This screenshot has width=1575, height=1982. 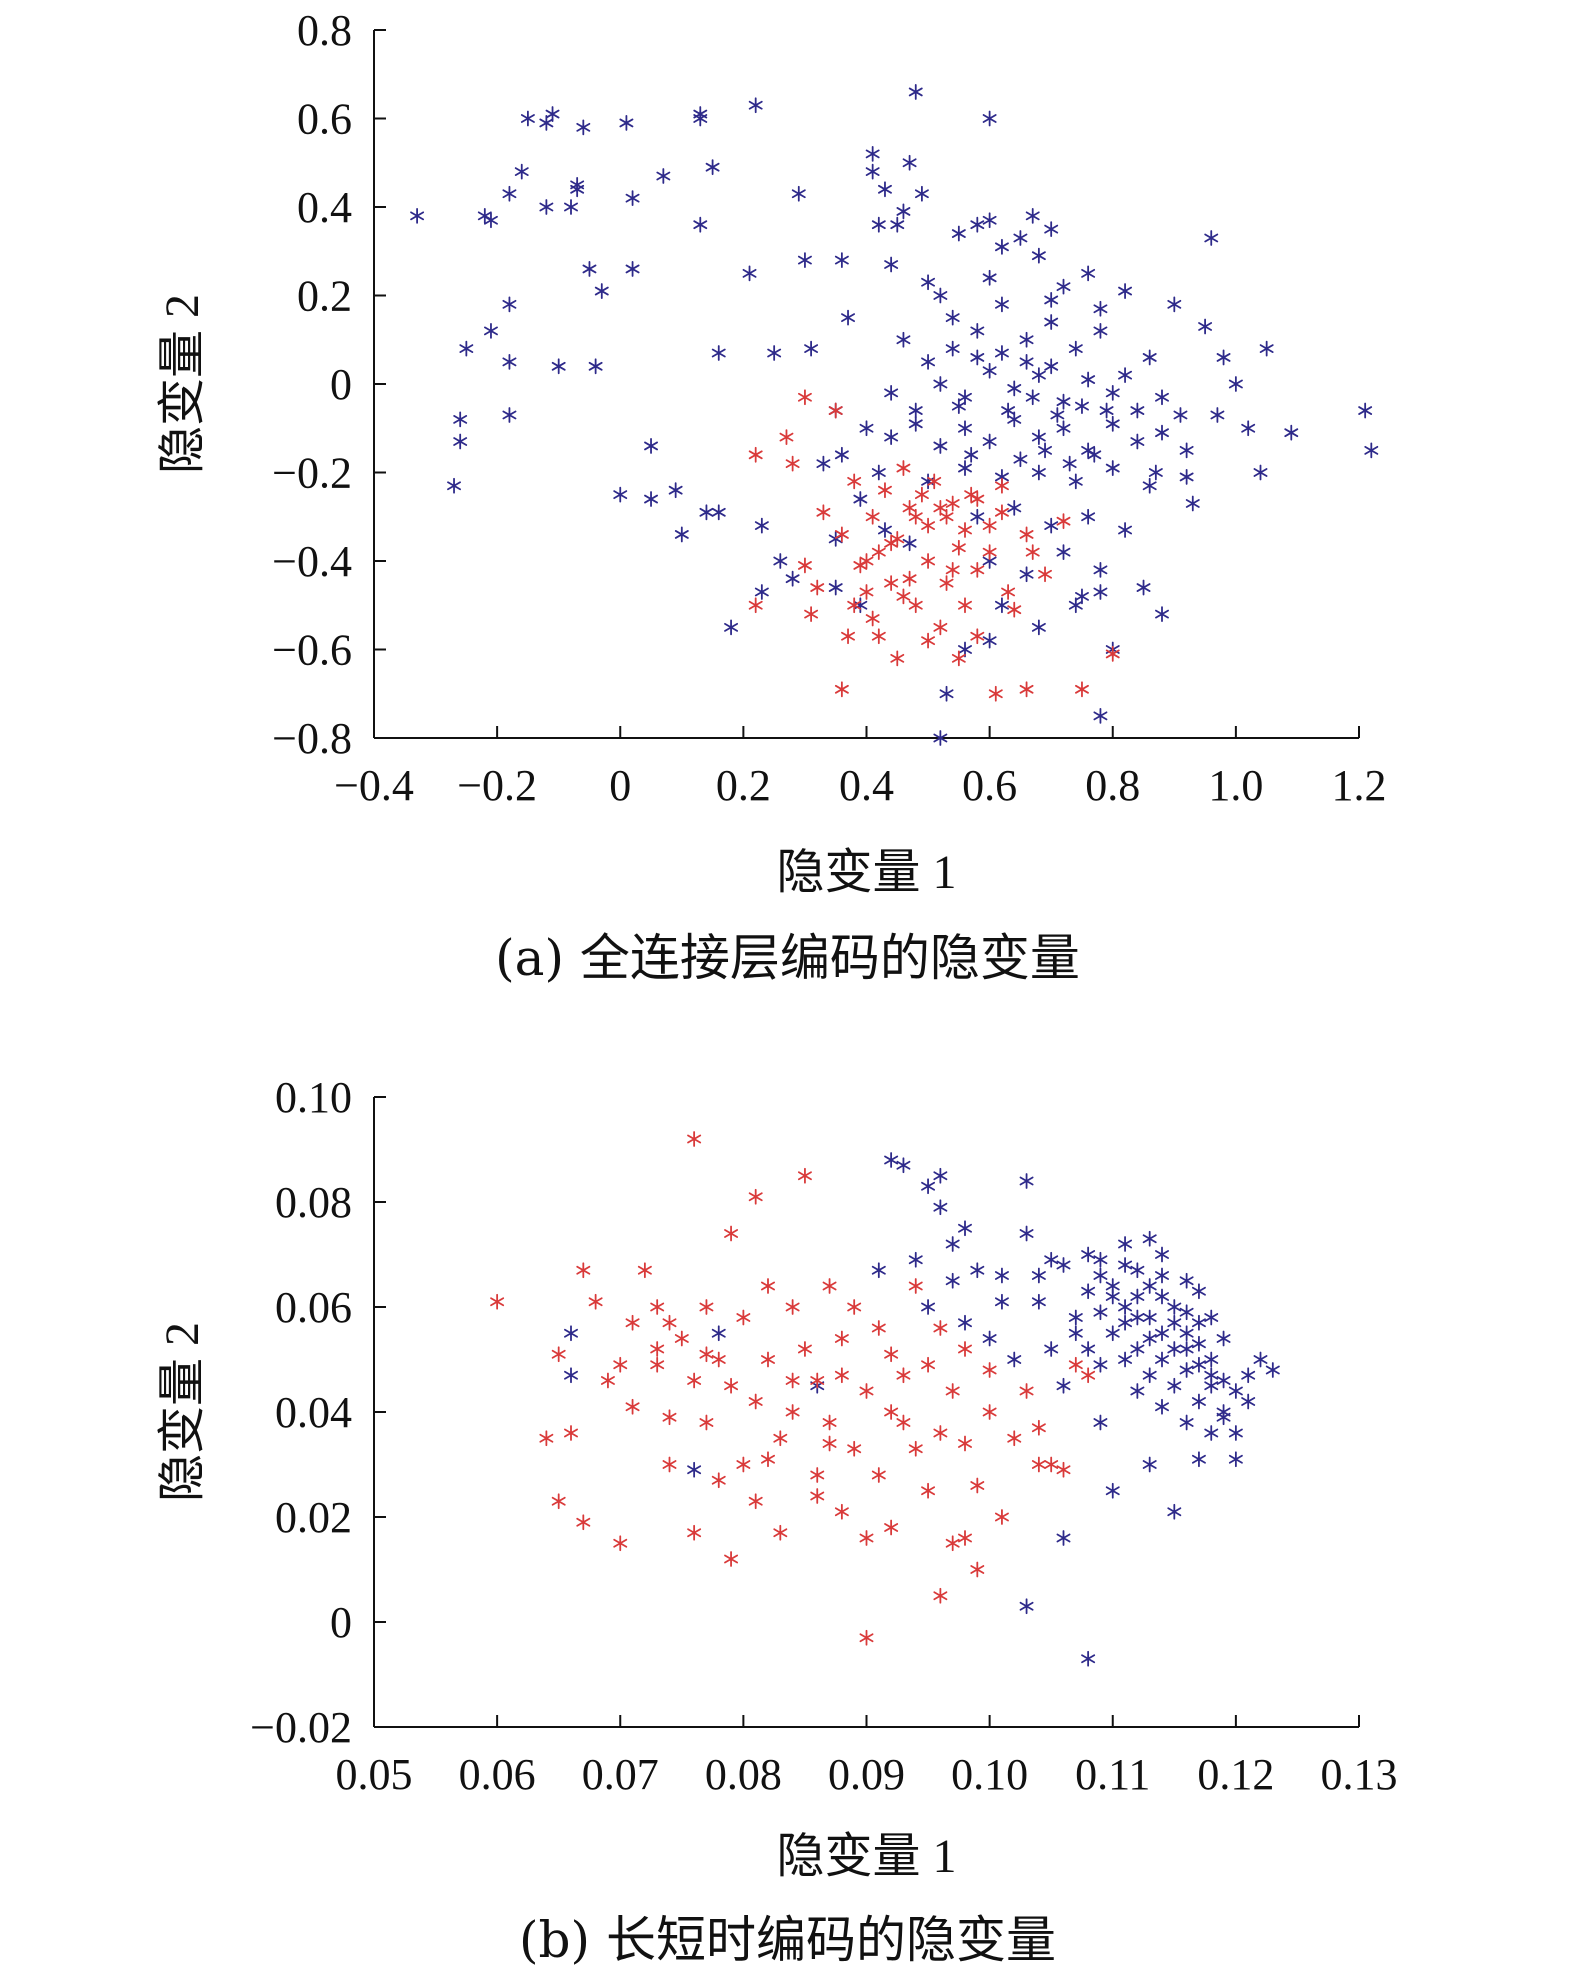 What do you see at coordinates (934, 545) in the screenshot?
I see `series-red` at bounding box center [934, 545].